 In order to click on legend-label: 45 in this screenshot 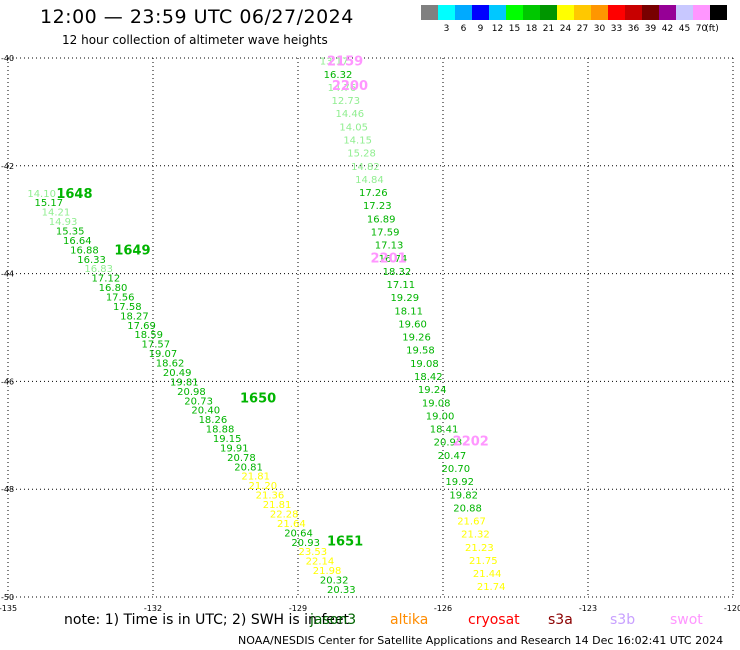, I will do `click(684, 29)`.